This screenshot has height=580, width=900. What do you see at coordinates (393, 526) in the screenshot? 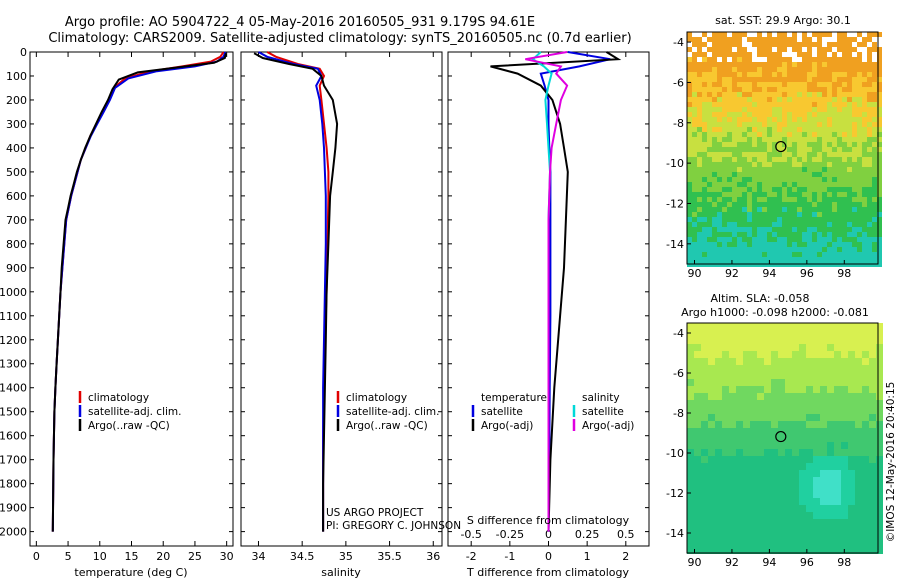
I see `pi-credit: PI: GREGORY C. JOHNSON` at bounding box center [393, 526].